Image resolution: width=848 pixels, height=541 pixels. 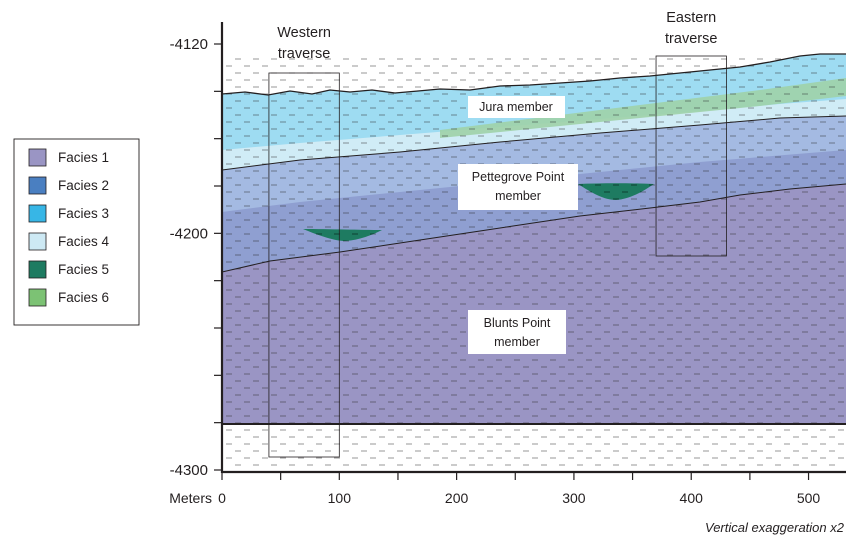 What do you see at coordinates (189, 233) in the screenshot?
I see `y-tick-label: -4200` at bounding box center [189, 233].